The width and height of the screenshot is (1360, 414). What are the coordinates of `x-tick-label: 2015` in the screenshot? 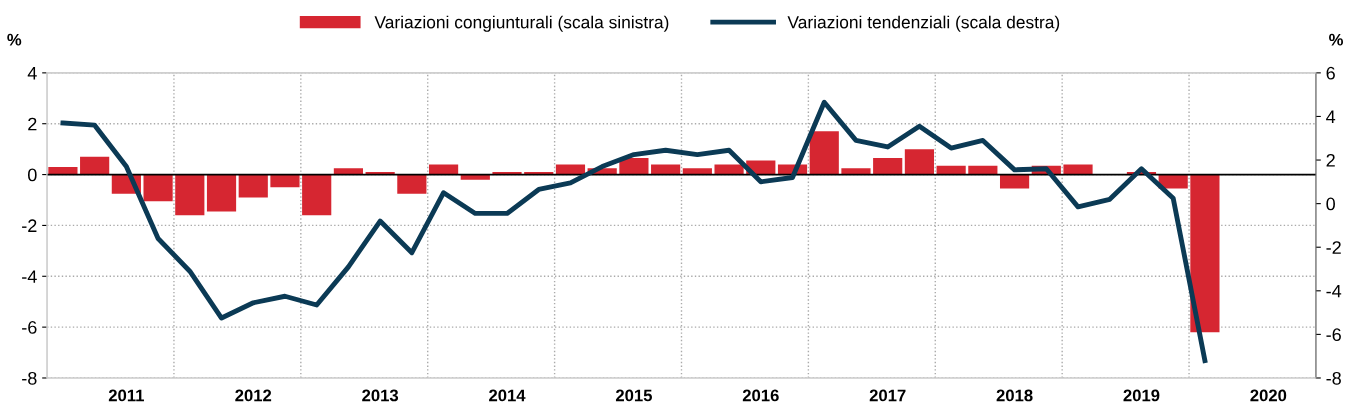 It's located at (633, 395).